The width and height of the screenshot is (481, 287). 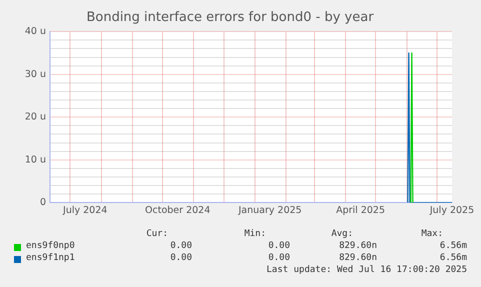 I want to click on legend-label: ens9f1np1, so click(x=50, y=258).